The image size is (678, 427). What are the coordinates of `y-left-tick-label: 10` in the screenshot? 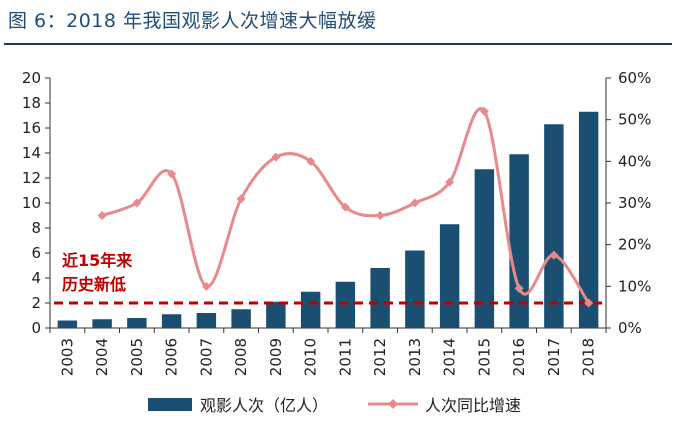 It's located at (31, 203).